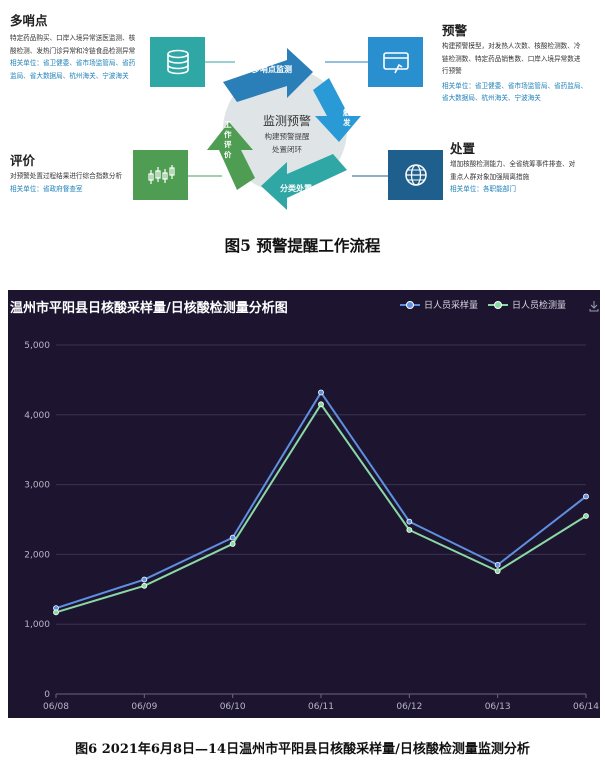  What do you see at coordinates (73, 50) in the screenshot?
I see `text-line: 酸检测、发热门诊异常和冷链食品检测异常` at bounding box center [73, 50].